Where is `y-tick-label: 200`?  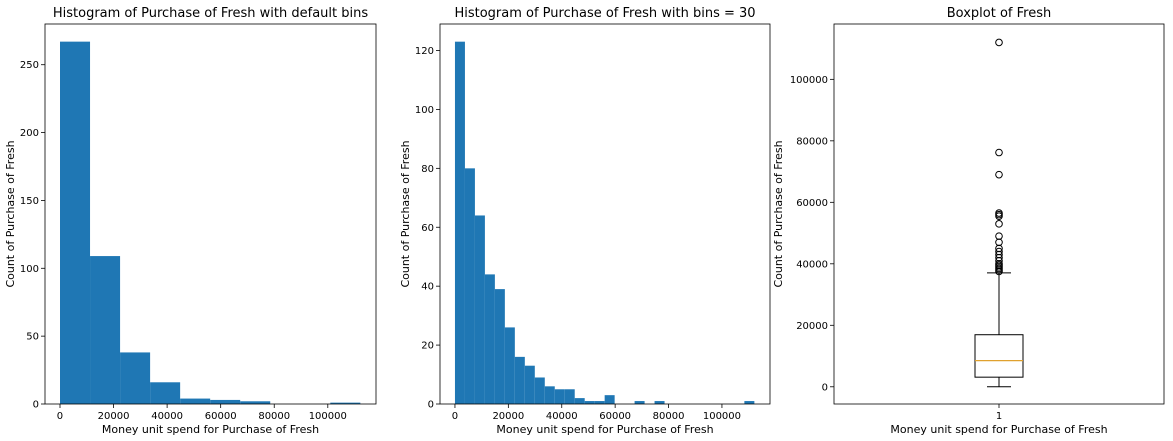
y-tick-label: 200 is located at coordinates (29, 133).